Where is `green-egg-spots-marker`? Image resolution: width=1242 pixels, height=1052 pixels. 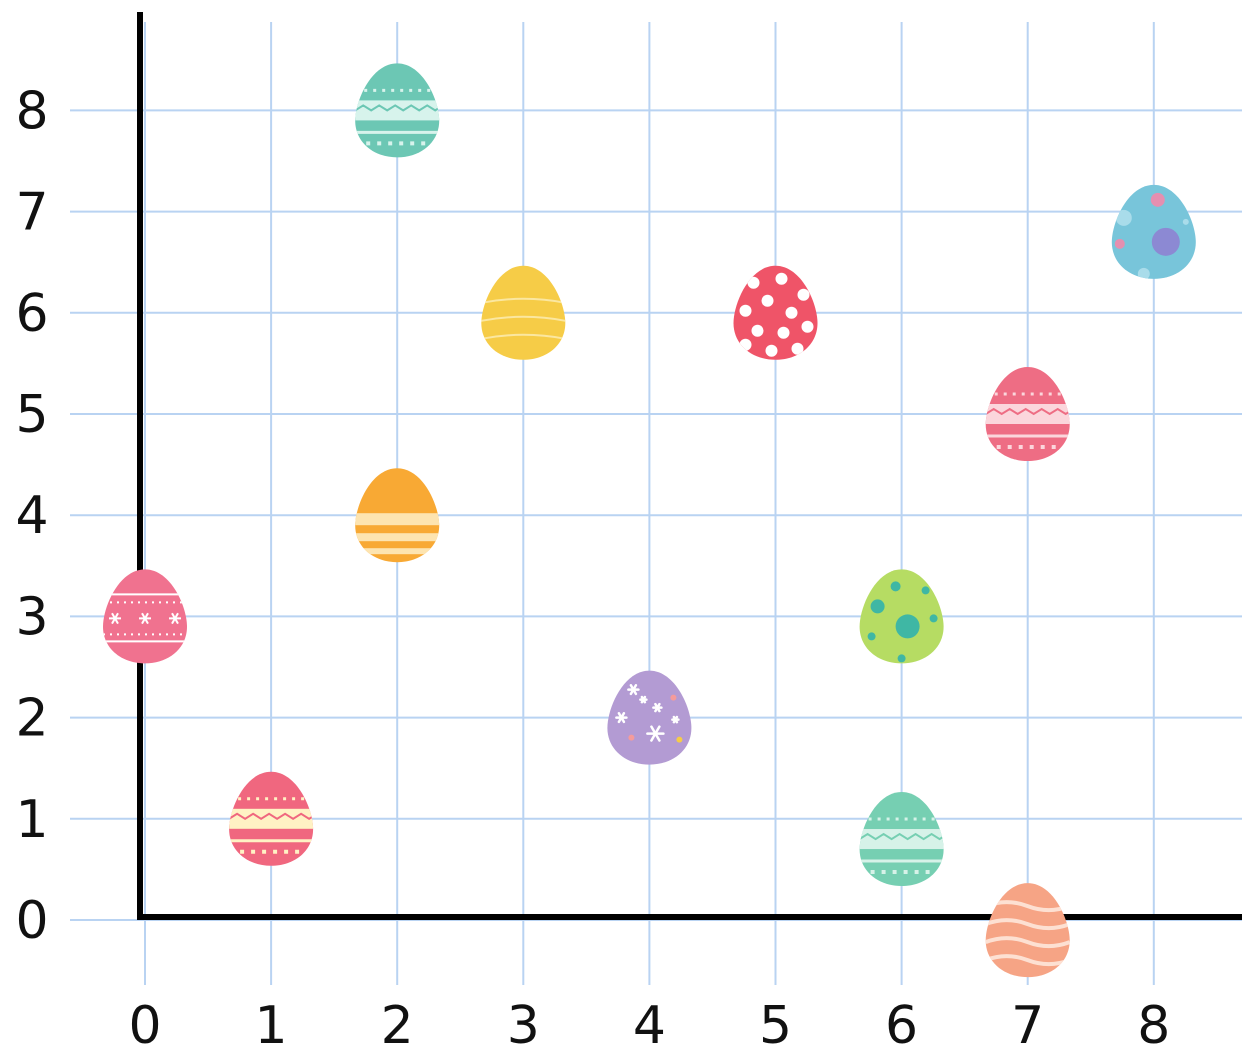
green-egg-spots-marker is located at coordinates (901, 616).